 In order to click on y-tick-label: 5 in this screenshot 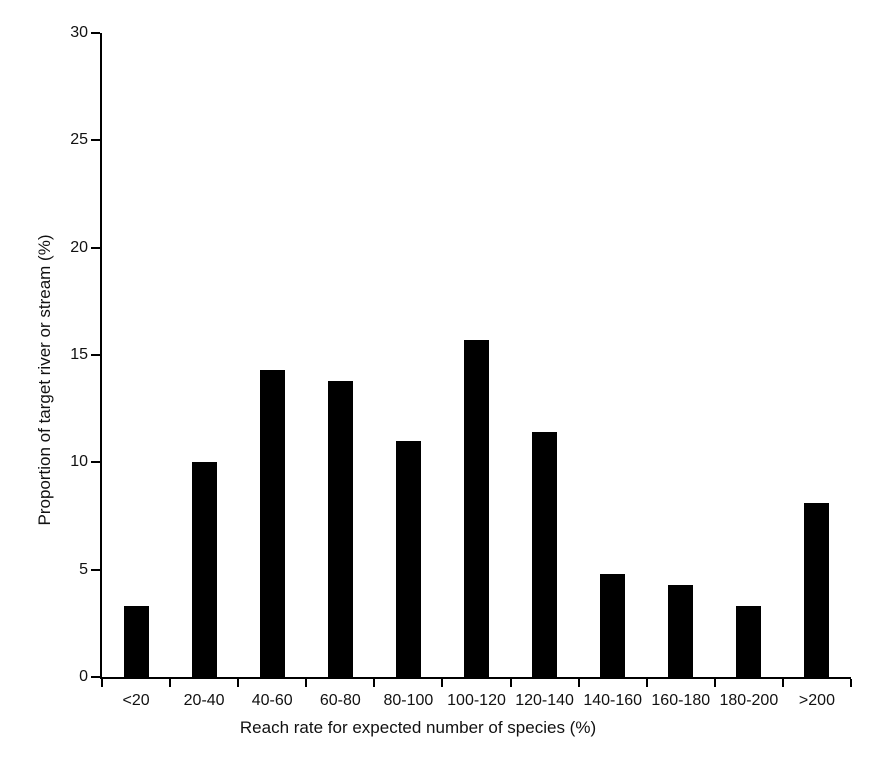, I will do `click(83, 569)`.